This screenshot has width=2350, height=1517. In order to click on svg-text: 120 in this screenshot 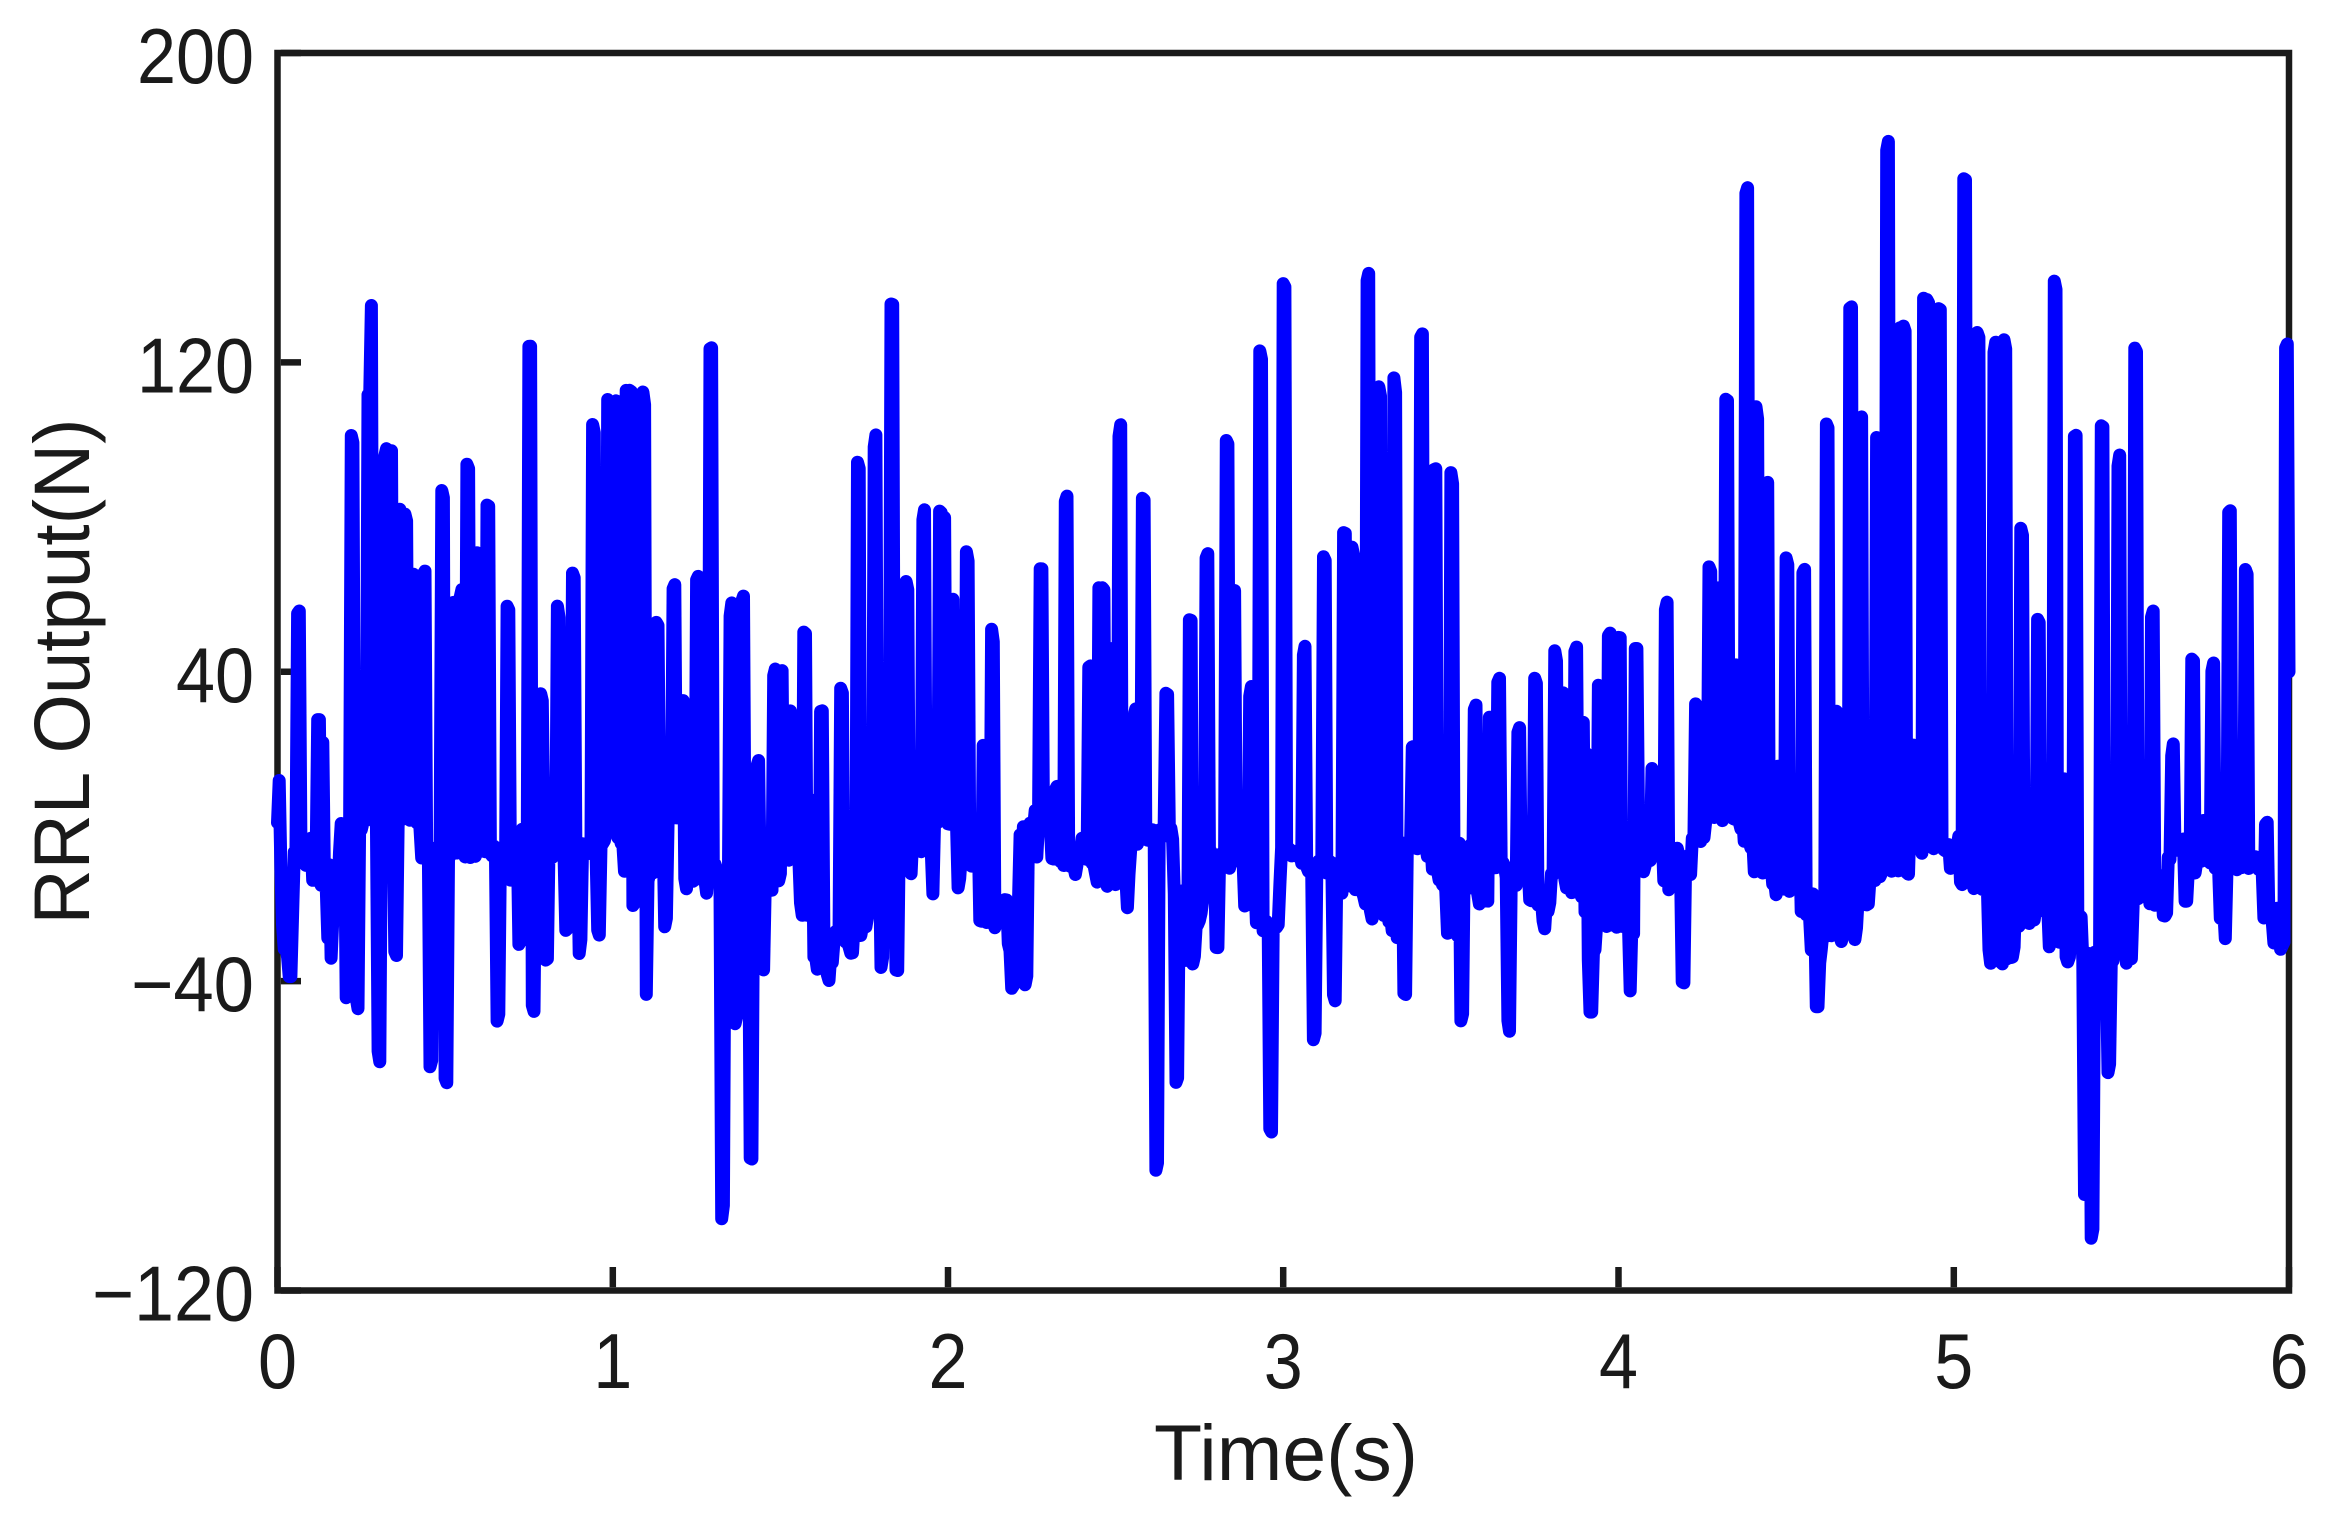, I will do `click(195, 365)`.